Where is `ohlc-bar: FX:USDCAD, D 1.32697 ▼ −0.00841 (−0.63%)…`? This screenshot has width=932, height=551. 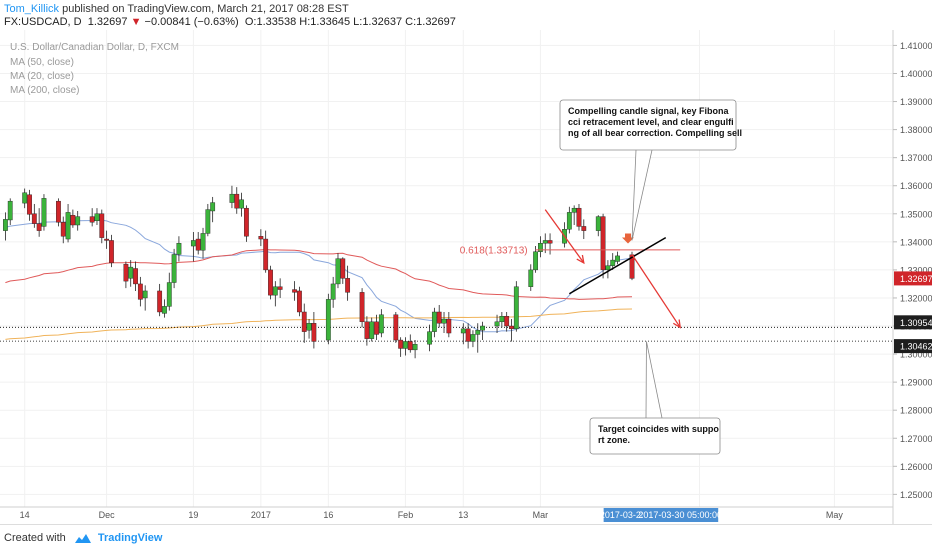
ohlc-bar: FX:USDCAD, D 1.32697 ▼ −0.00841 (−0.63%)… is located at coordinates (230, 22).